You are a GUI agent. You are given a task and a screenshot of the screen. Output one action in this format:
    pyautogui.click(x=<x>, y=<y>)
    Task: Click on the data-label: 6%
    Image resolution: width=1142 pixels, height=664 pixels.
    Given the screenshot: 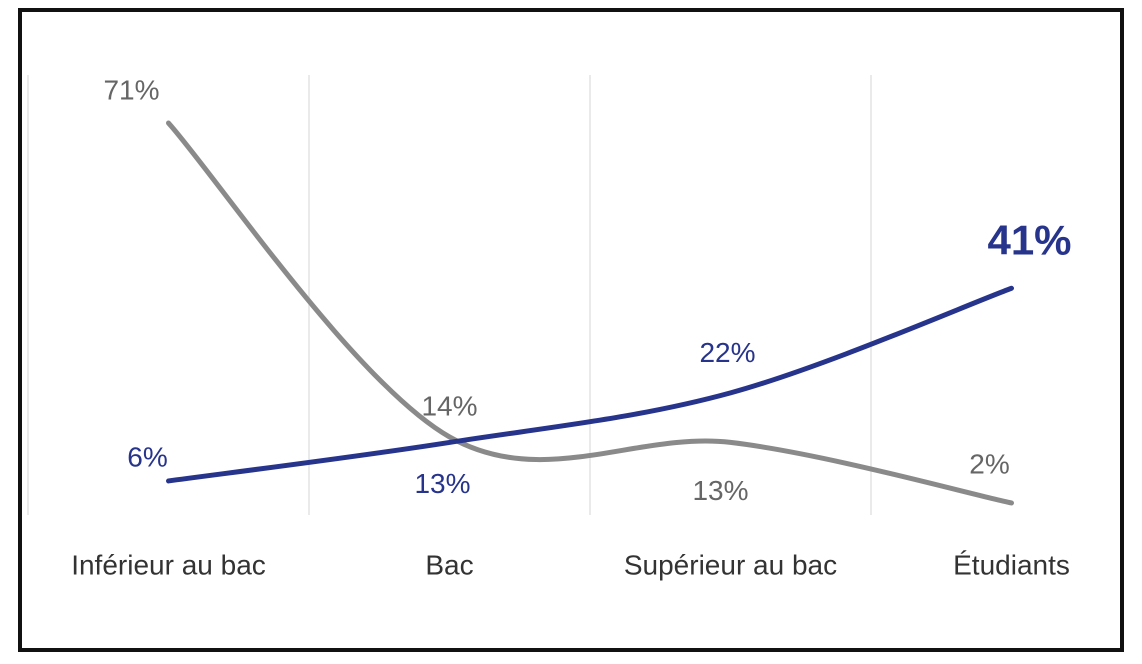 What is the action you would take?
    pyautogui.click(x=147, y=456)
    